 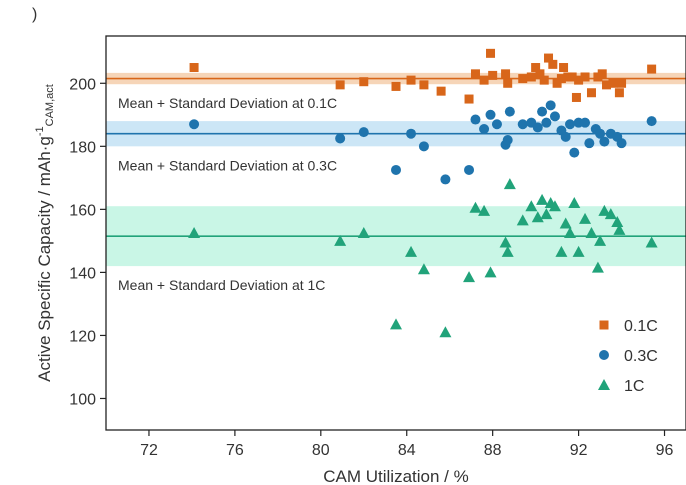 I want to click on legend-label-1C: 1C, so click(x=634, y=386).